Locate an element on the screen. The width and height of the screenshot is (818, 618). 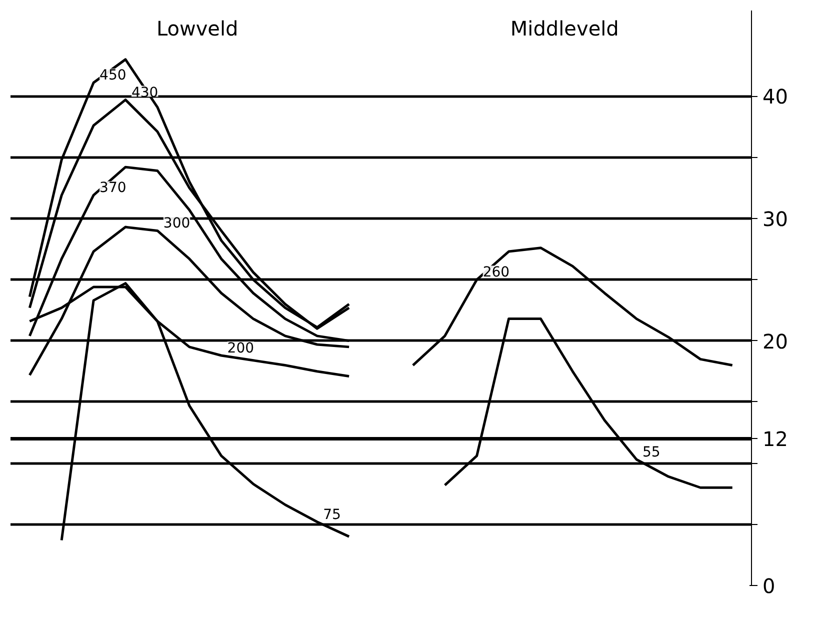
annotation: Lowveld is located at coordinates (197, 28).